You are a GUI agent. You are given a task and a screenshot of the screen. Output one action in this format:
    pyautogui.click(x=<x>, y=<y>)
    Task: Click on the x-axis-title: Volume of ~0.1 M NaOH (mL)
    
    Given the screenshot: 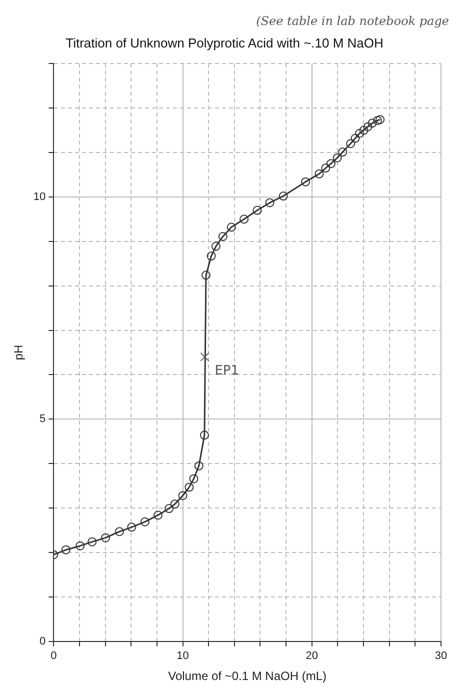 What is the action you would take?
    pyautogui.click(x=247, y=676)
    